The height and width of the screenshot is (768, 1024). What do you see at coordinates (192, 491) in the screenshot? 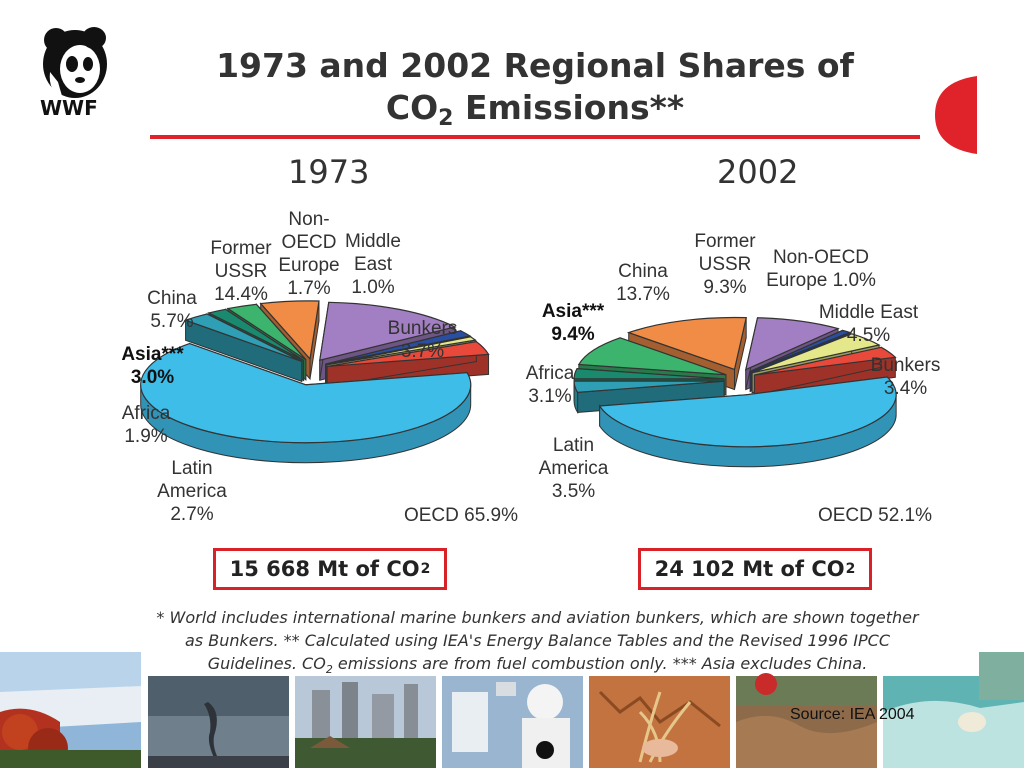
I see `label-1973-latin-america: Latin America 2.7%` at bounding box center [192, 491].